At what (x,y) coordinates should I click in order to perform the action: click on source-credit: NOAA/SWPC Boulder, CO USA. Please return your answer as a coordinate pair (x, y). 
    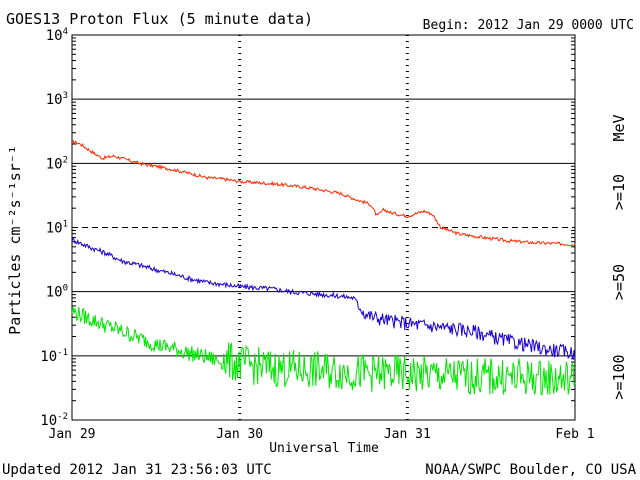
    Looking at the image, I should click on (530, 470).